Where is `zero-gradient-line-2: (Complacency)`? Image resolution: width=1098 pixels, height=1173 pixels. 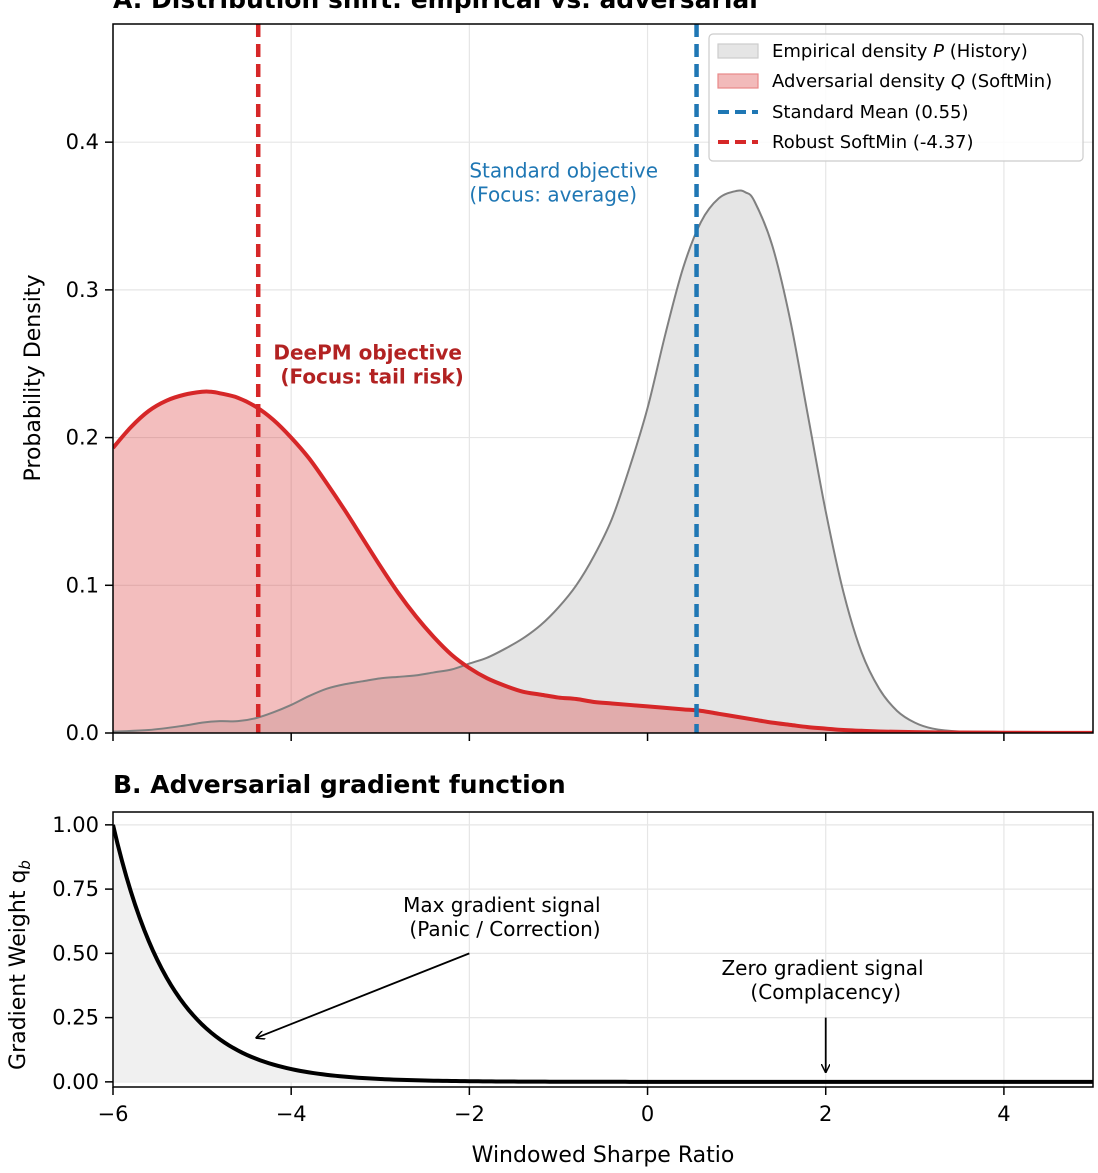 zero-gradient-line-2: (Complacency) is located at coordinates (825, 992).